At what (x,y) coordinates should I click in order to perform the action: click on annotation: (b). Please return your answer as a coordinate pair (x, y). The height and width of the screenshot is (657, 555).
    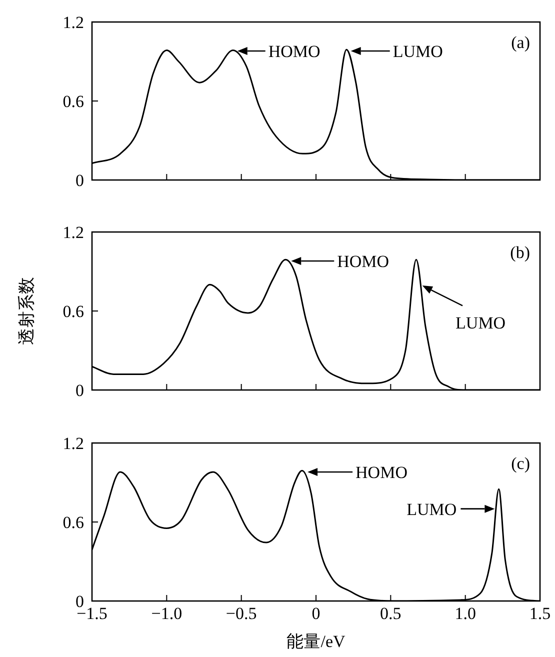
    Looking at the image, I should click on (520, 252).